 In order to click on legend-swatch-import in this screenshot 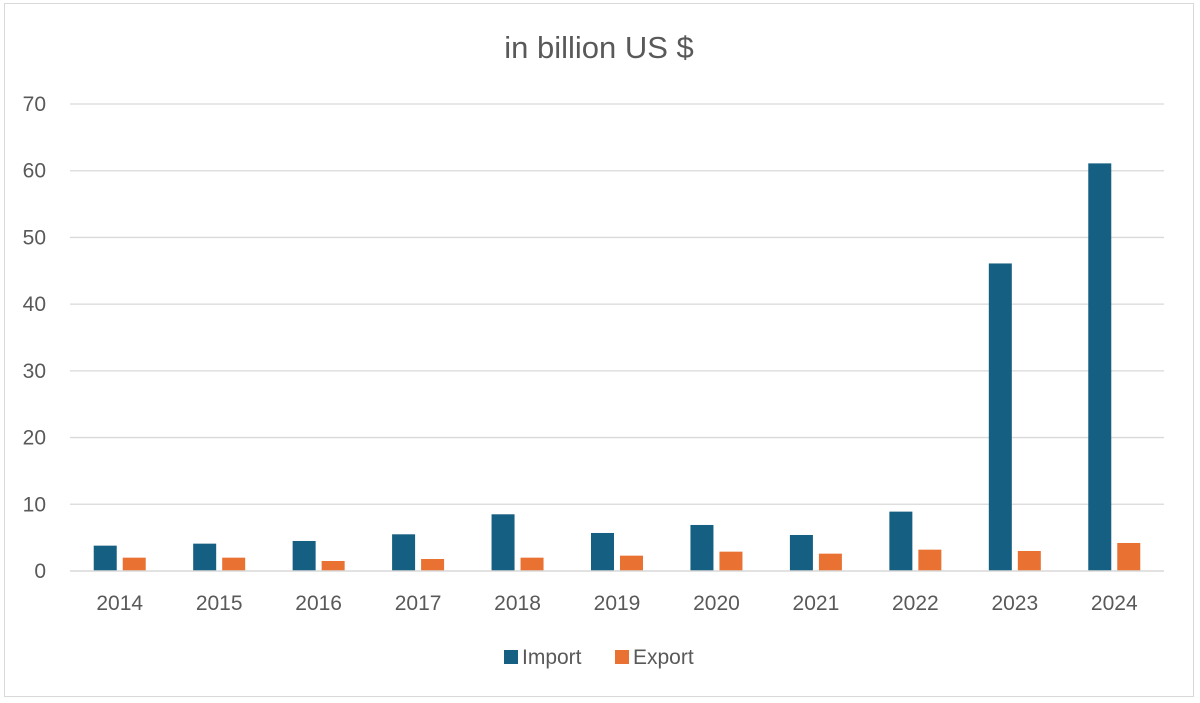, I will do `click(511, 657)`.